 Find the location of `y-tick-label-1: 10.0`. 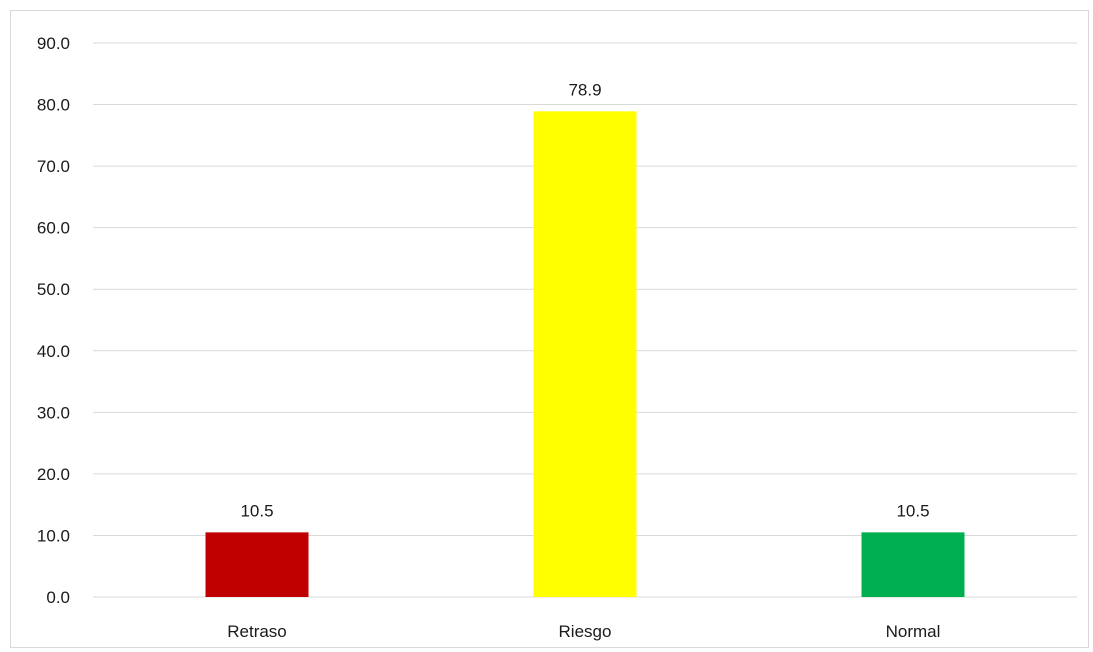

y-tick-label-1: 10.0 is located at coordinates (53, 535).